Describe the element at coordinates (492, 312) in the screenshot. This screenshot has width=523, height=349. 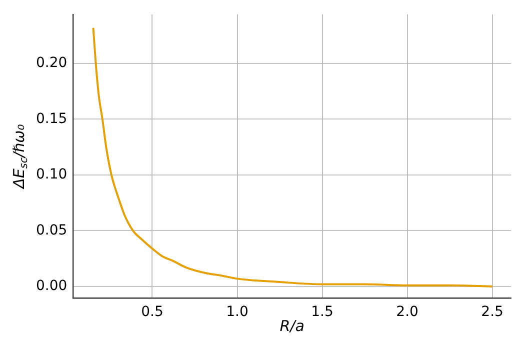
I see `x-tick-label: 2.5` at that location.